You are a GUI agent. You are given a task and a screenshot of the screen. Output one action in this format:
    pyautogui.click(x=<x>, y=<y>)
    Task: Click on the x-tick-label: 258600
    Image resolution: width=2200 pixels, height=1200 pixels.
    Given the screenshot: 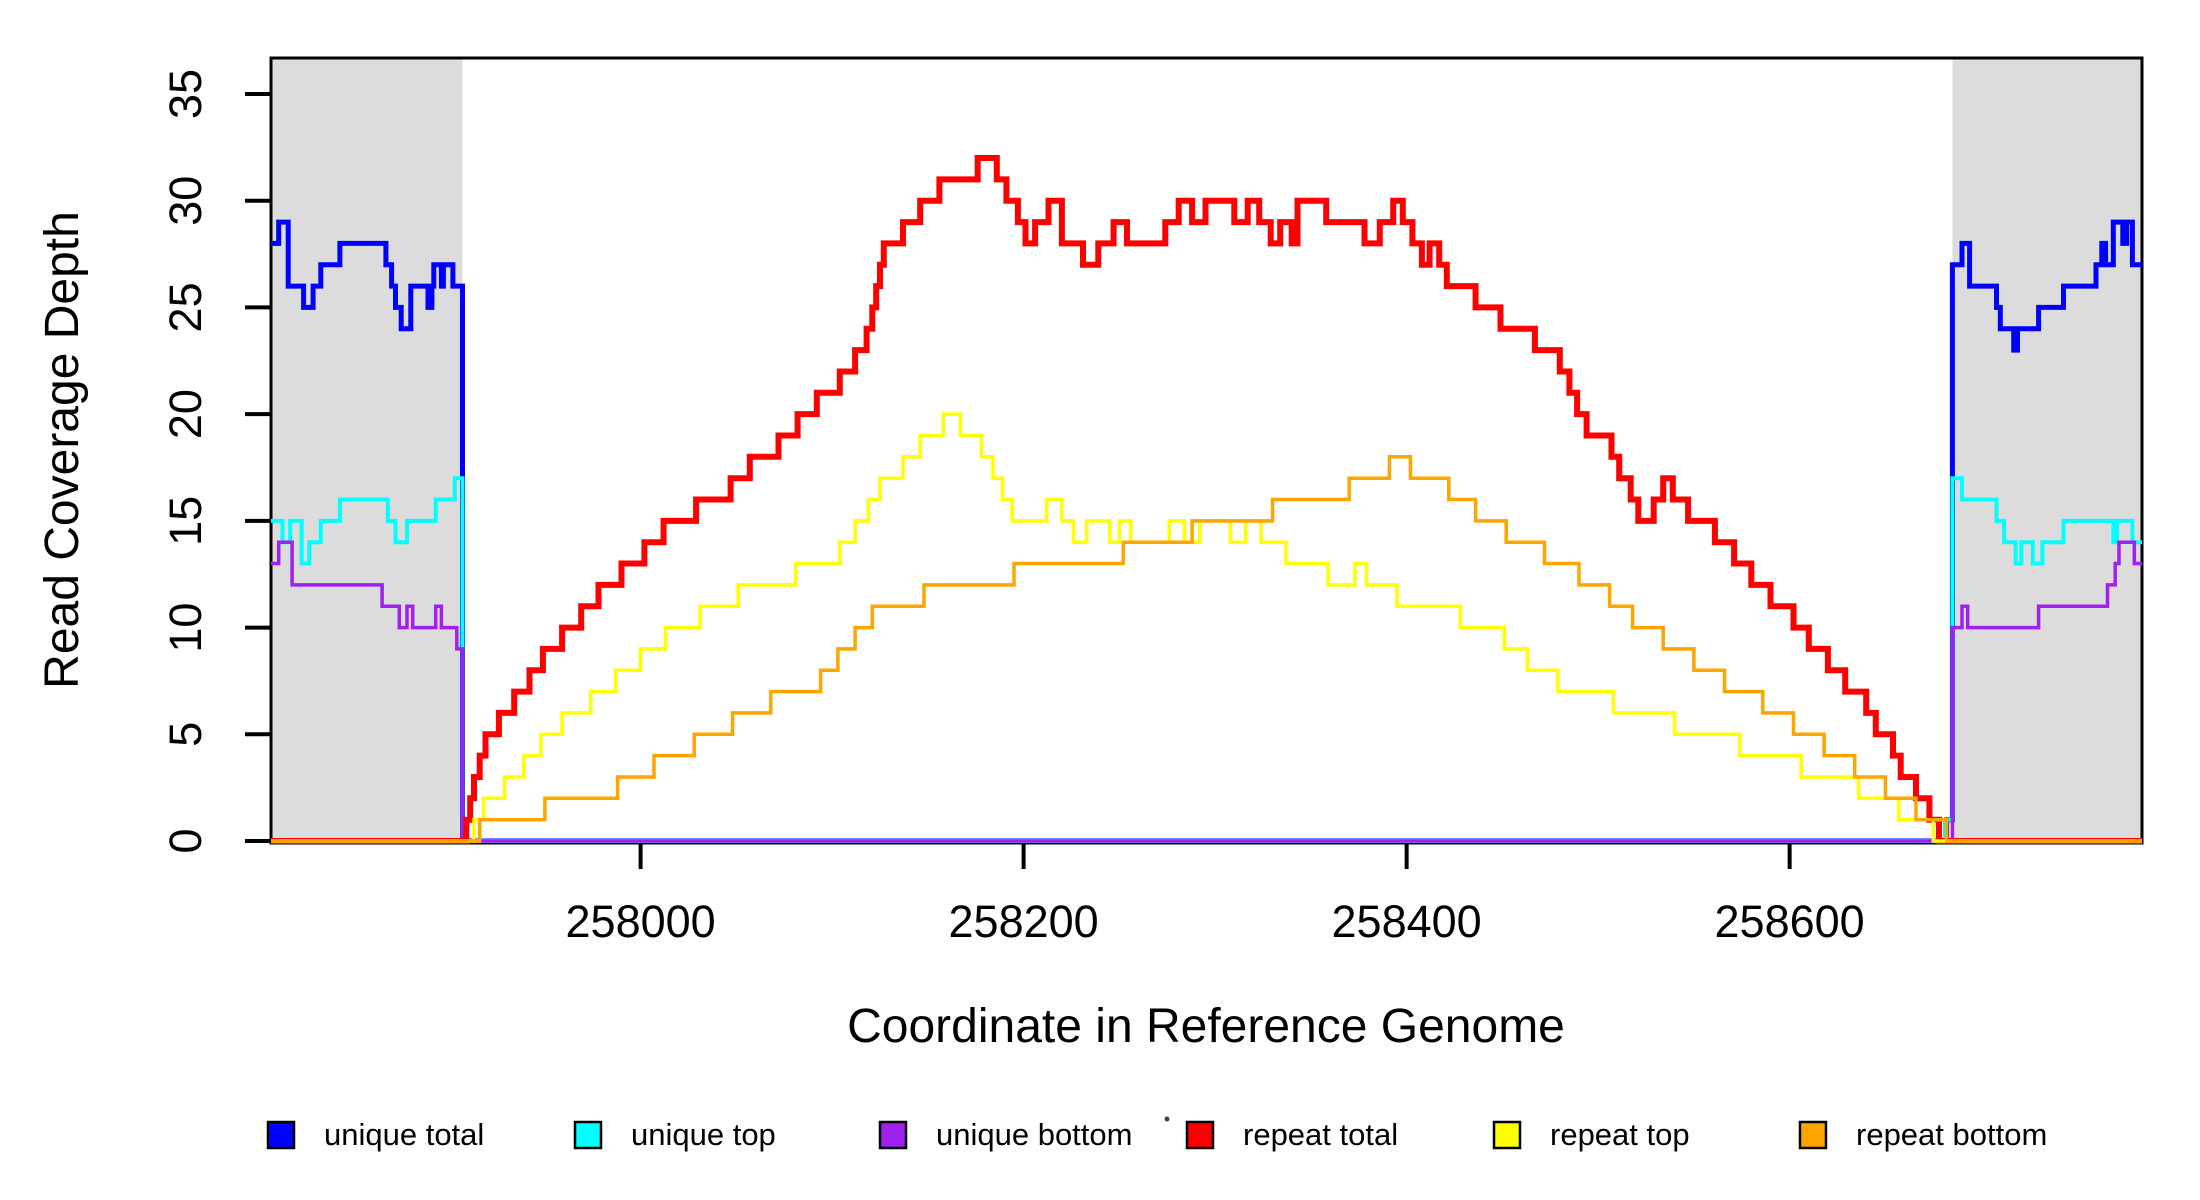 What is the action you would take?
    pyautogui.click(x=1790, y=921)
    